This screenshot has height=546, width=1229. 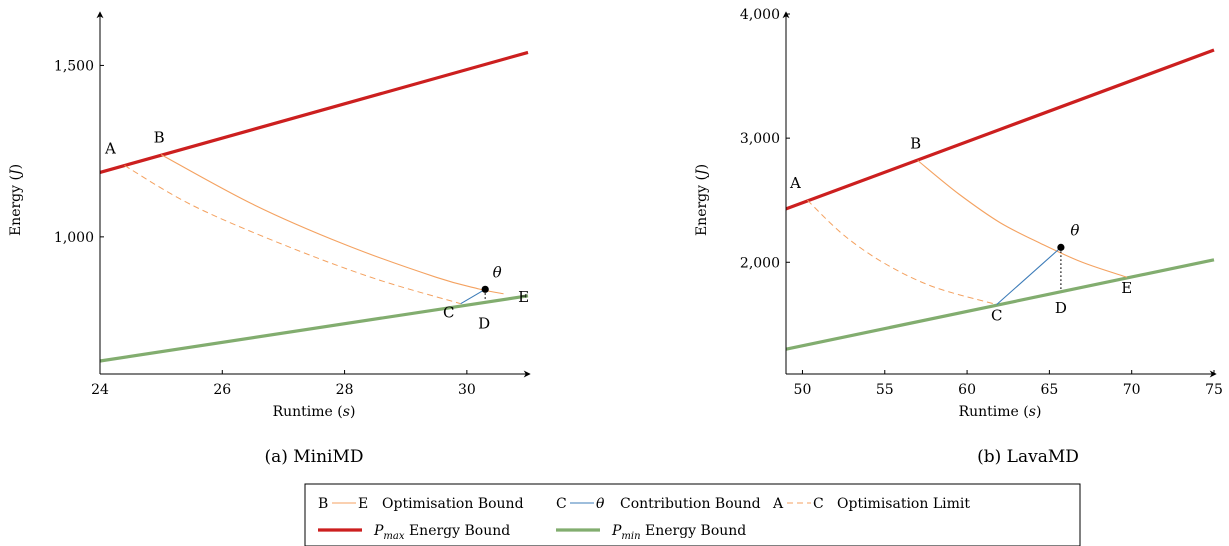 What do you see at coordinates (74, 66) in the screenshot?
I see `y-tick-label: 1,500` at bounding box center [74, 66].